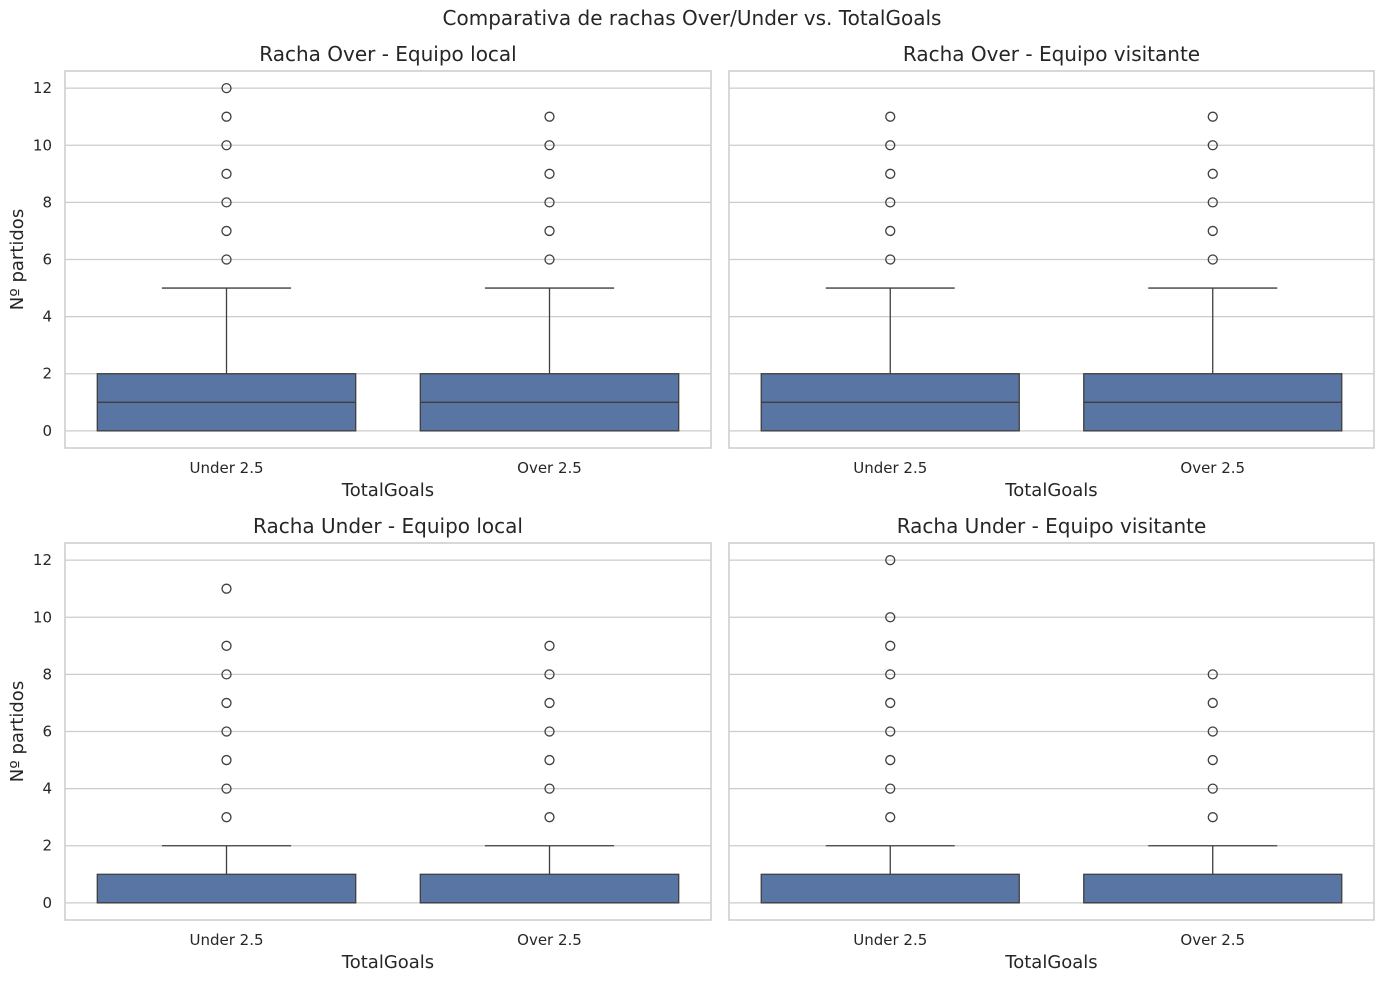  I want to click on chart1-xtick-label: Over 2.5, so click(549, 468).